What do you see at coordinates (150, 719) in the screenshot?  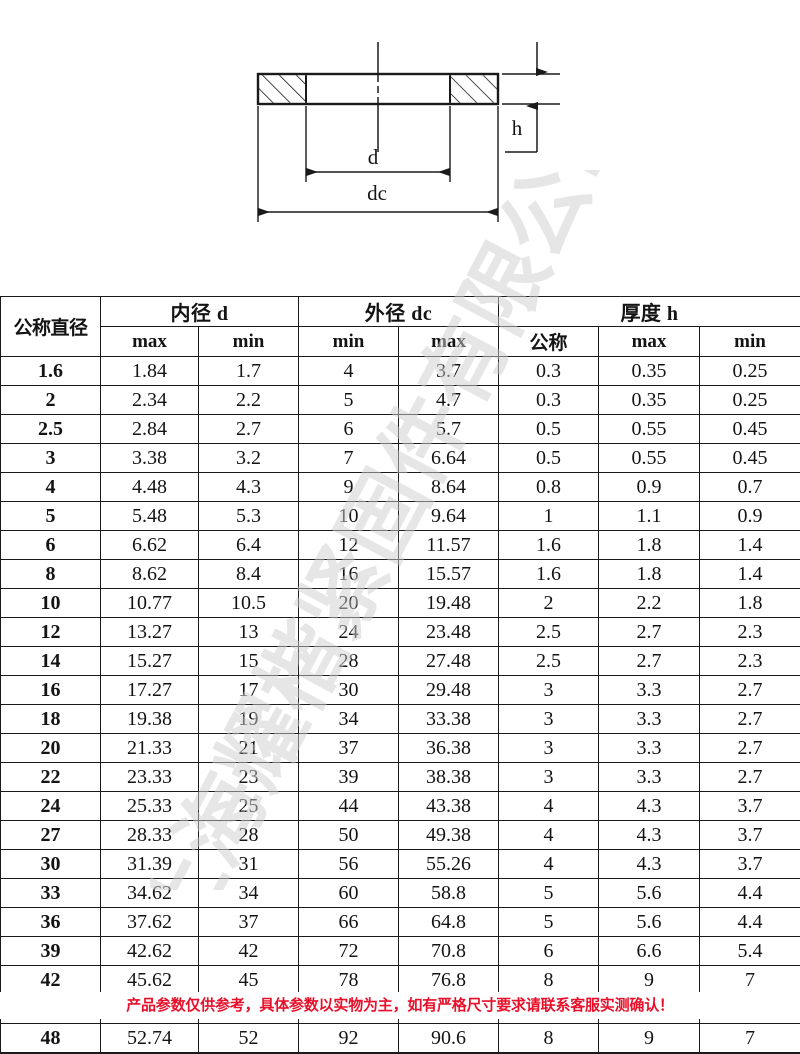 I see `cell-inner-max: 19.38` at bounding box center [150, 719].